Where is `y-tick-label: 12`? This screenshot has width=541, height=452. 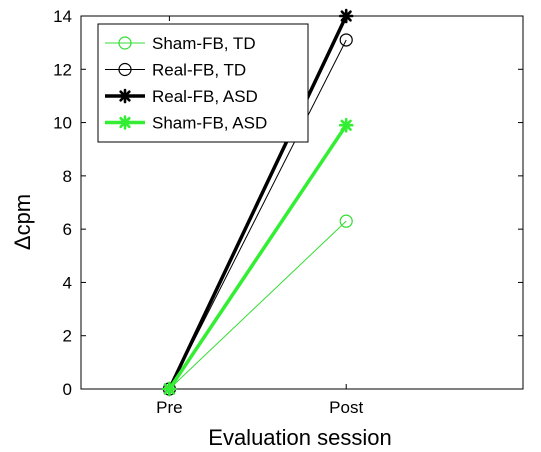
y-tick-label: 12 is located at coordinates (62, 69).